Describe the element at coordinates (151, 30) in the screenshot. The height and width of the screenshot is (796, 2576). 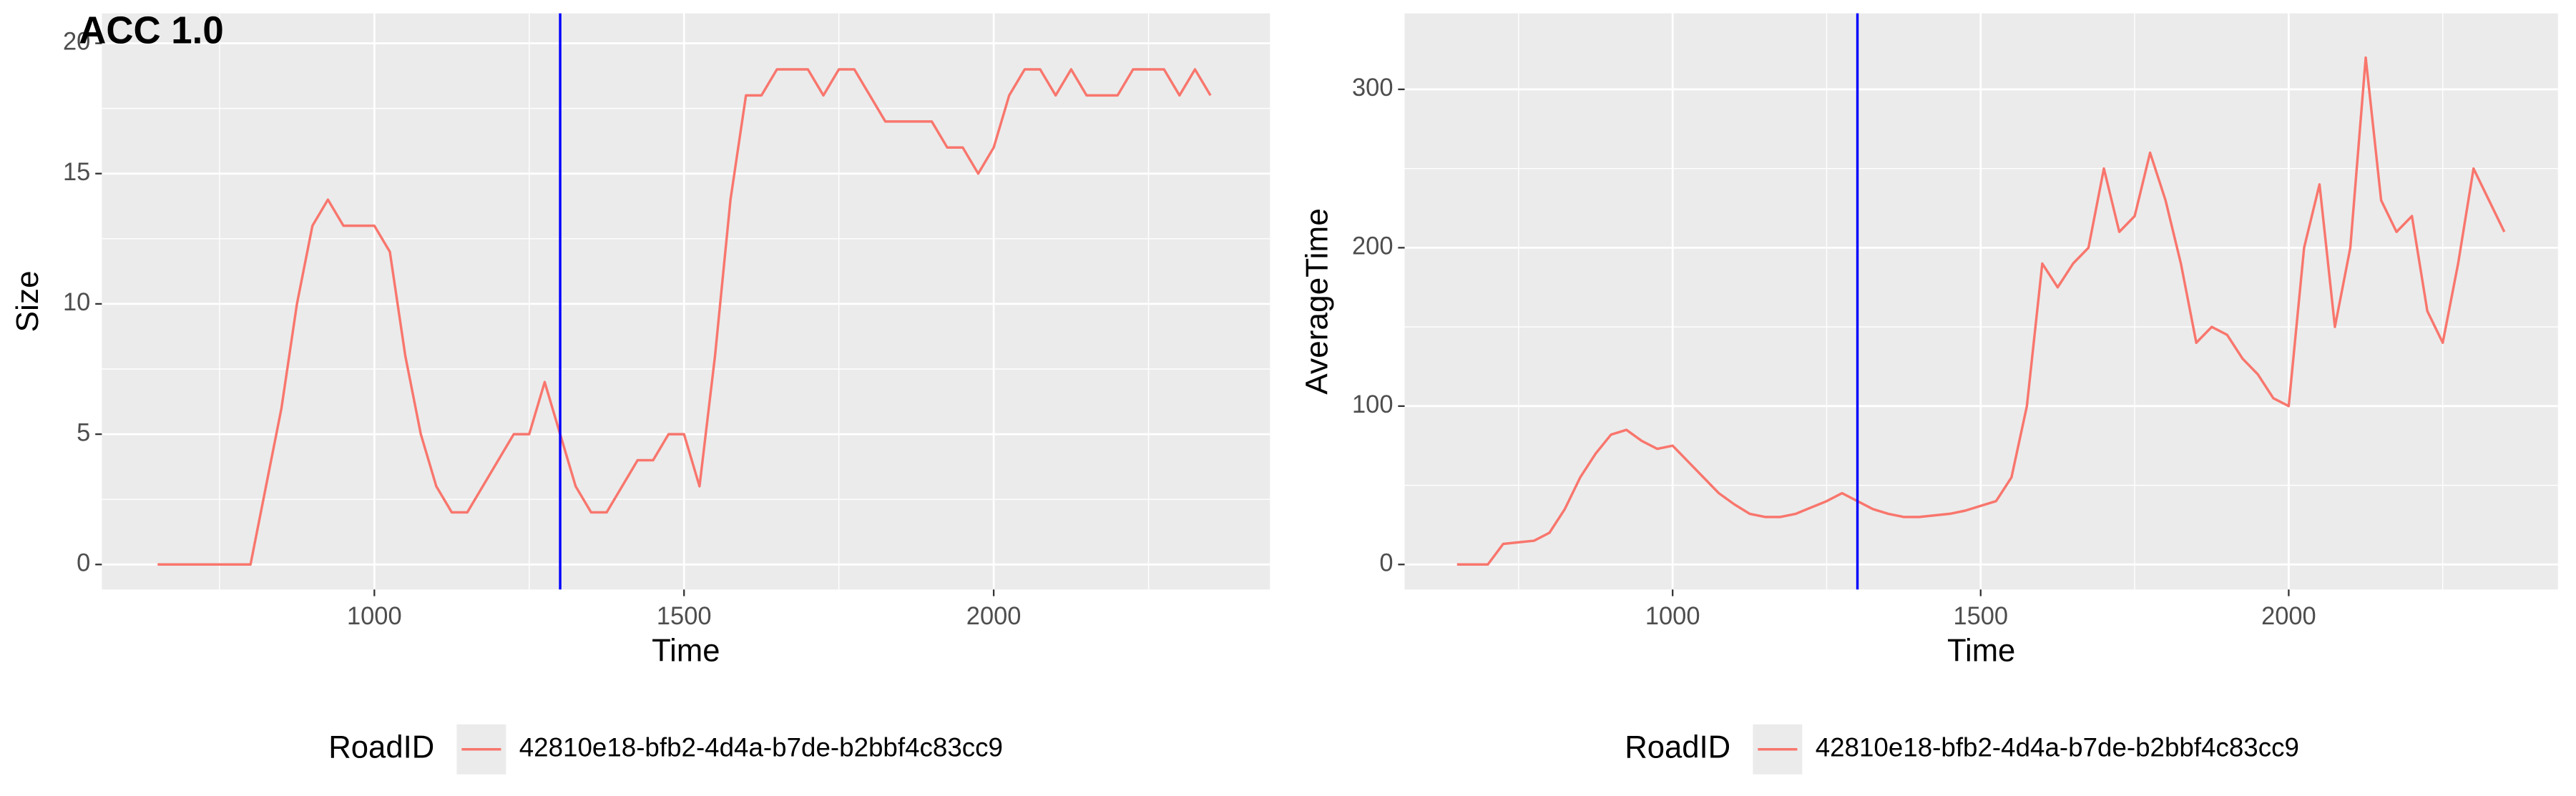
I see `chart-title: ACC 1.0` at that location.